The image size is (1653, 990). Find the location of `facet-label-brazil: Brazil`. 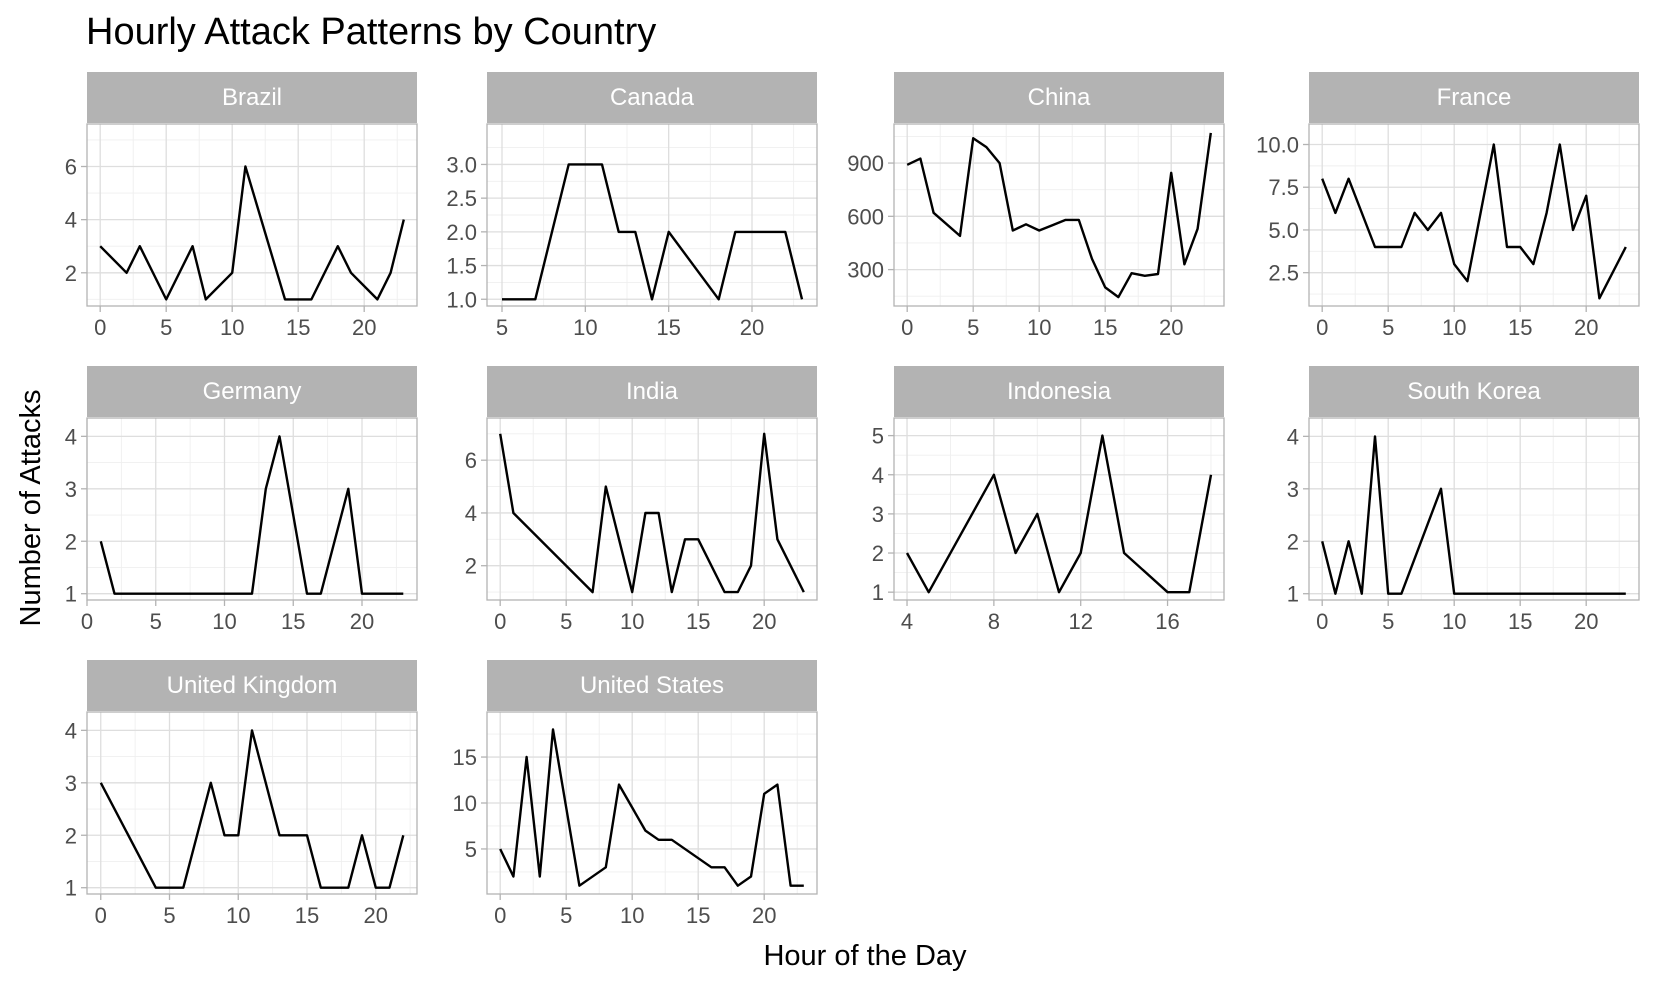

facet-label-brazil: Brazil is located at coordinates (252, 97).